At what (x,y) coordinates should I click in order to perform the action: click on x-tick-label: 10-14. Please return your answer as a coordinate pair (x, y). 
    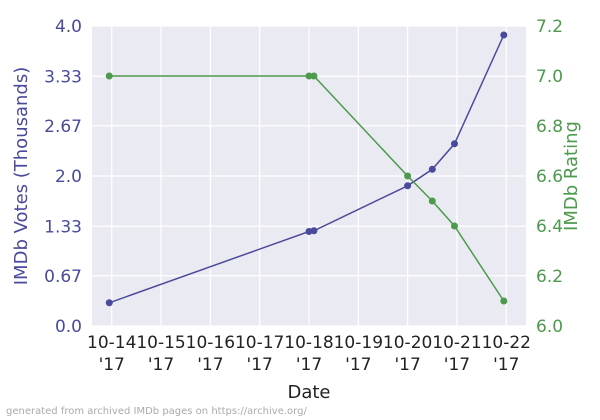
    Looking at the image, I should click on (111, 343).